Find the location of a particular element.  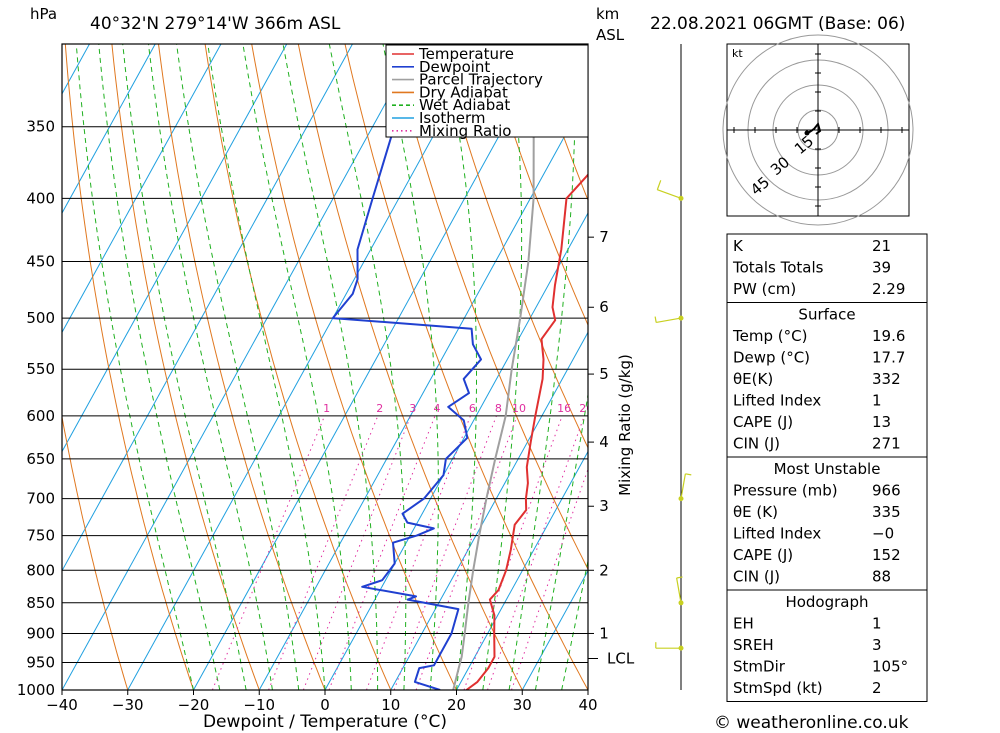

x-tick-label: −30 is located at coordinates (128, 705).